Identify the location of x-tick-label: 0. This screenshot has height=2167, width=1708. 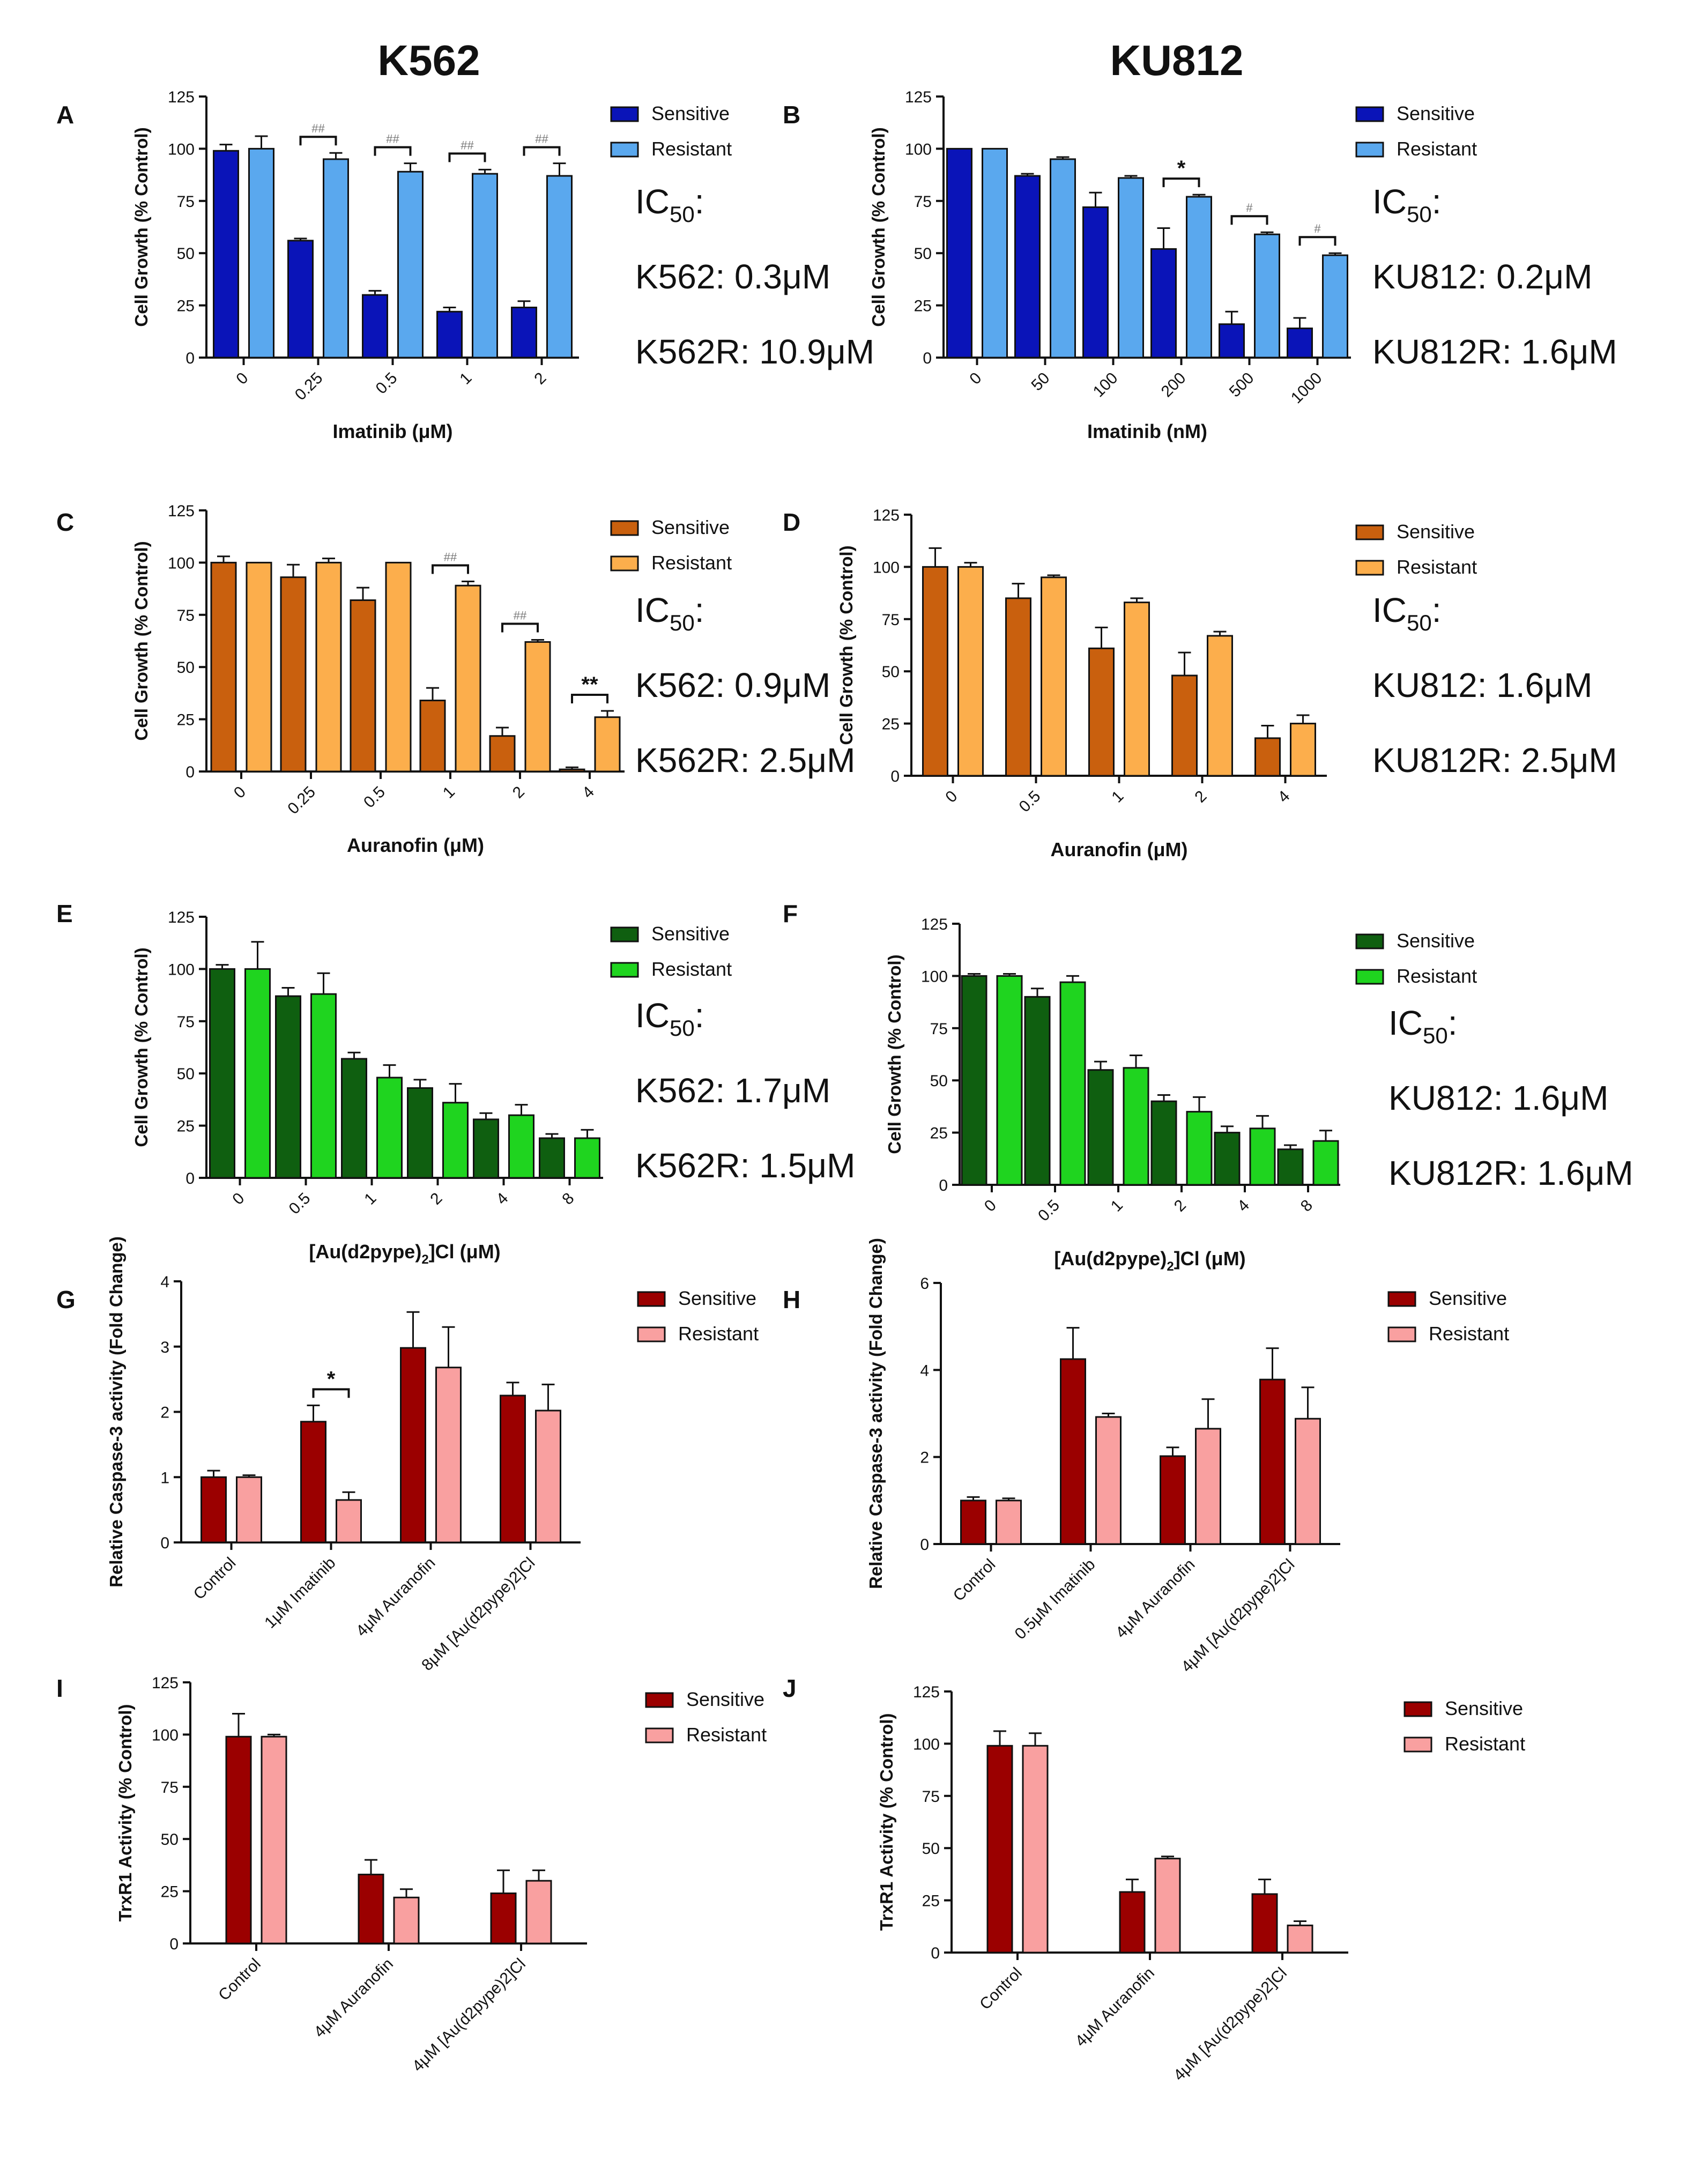
(991, 1206).